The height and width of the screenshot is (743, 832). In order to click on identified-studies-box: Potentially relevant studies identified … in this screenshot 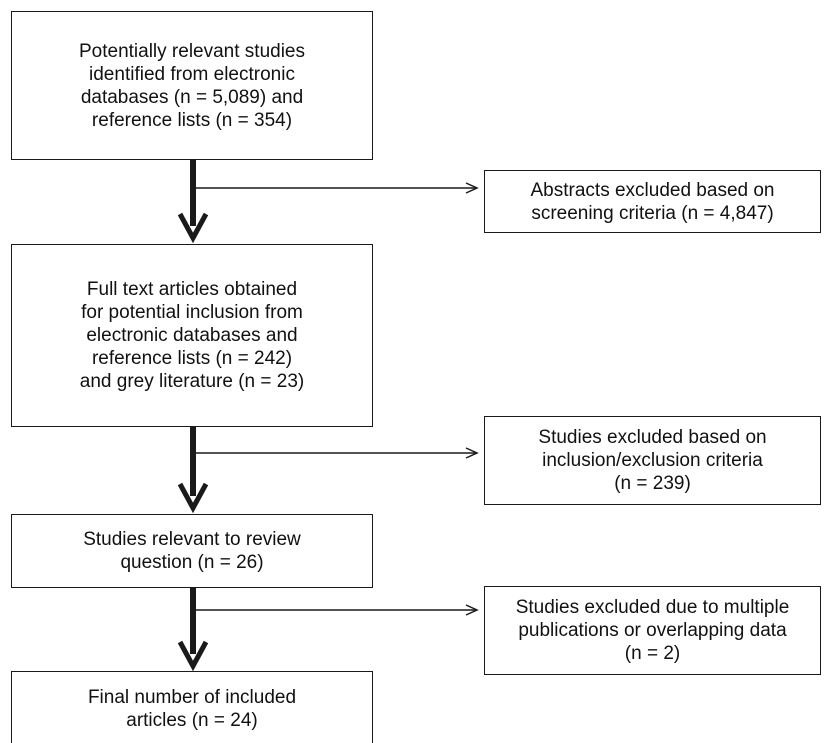, I will do `click(192, 85)`.